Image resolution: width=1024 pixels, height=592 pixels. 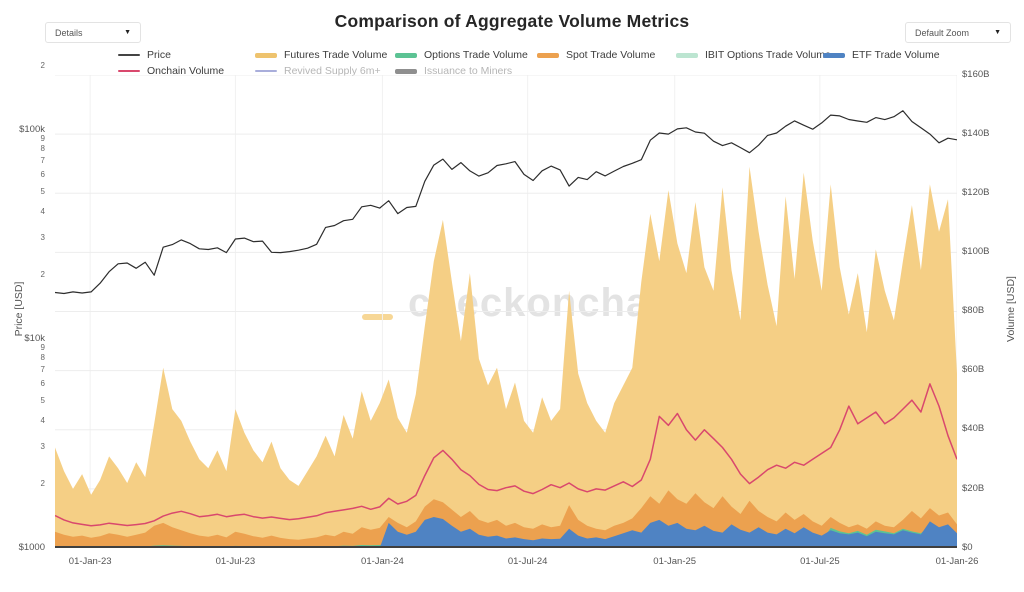 What do you see at coordinates (129, 55) in the screenshot?
I see `price-line-swatch` at bounding box center [129, 55].